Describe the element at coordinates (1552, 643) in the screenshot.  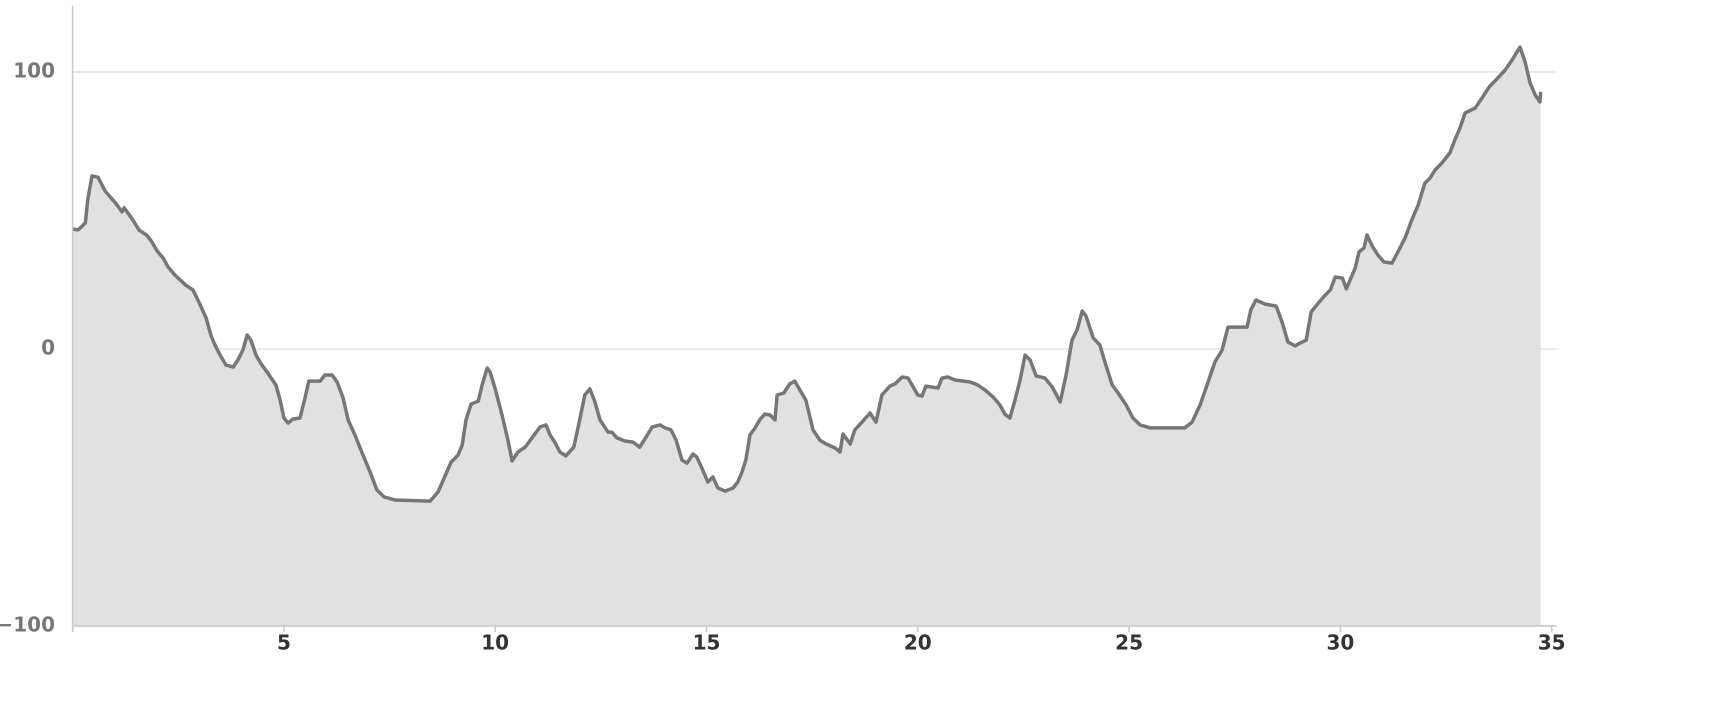
I see `x-tick-label: 35` at that location.